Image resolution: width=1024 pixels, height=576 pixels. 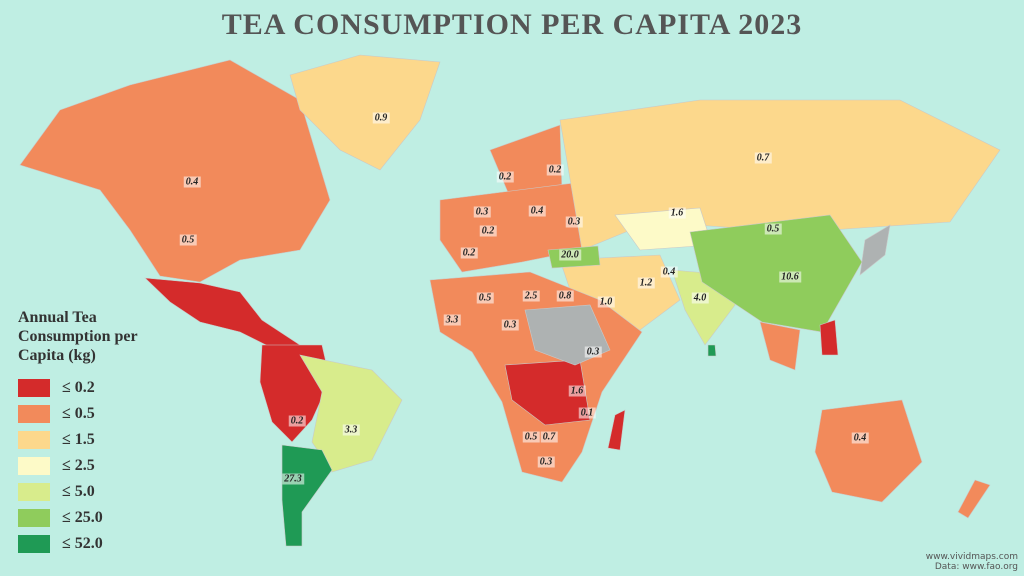 What do you see at coordinates (971, 557) in the screenshot?
I see `credit-site: www.vividmaps.com` at bounding box center [971, 557].